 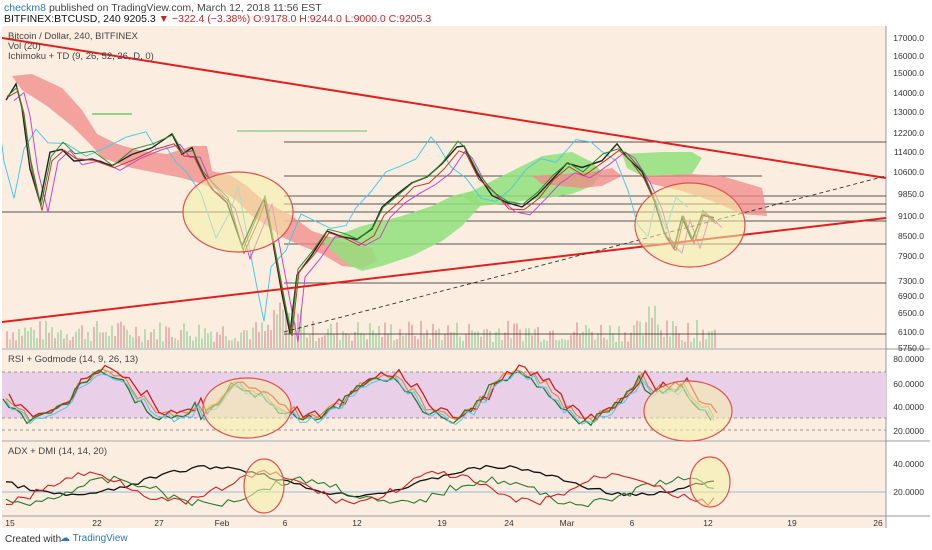 What do you see at coordinates (357, 398) in the screenshot?
I see `rsi-slow-line` at bounding box center [357, 398].